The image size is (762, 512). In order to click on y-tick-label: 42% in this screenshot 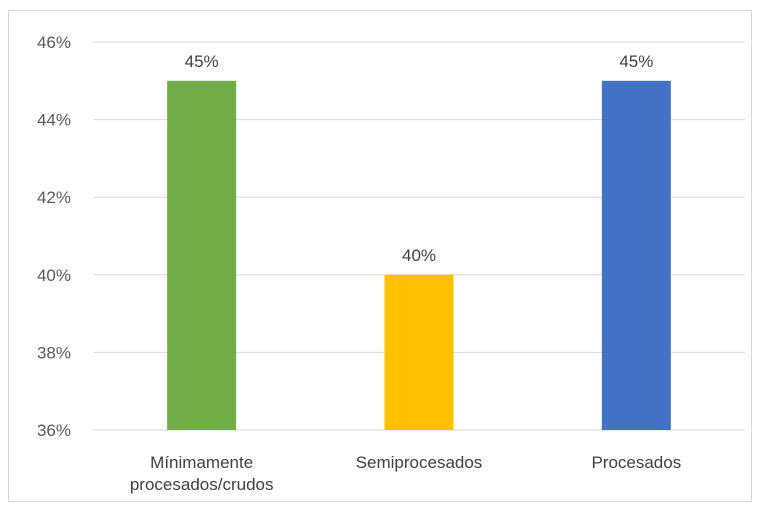, I will do `click(54, 197)`.